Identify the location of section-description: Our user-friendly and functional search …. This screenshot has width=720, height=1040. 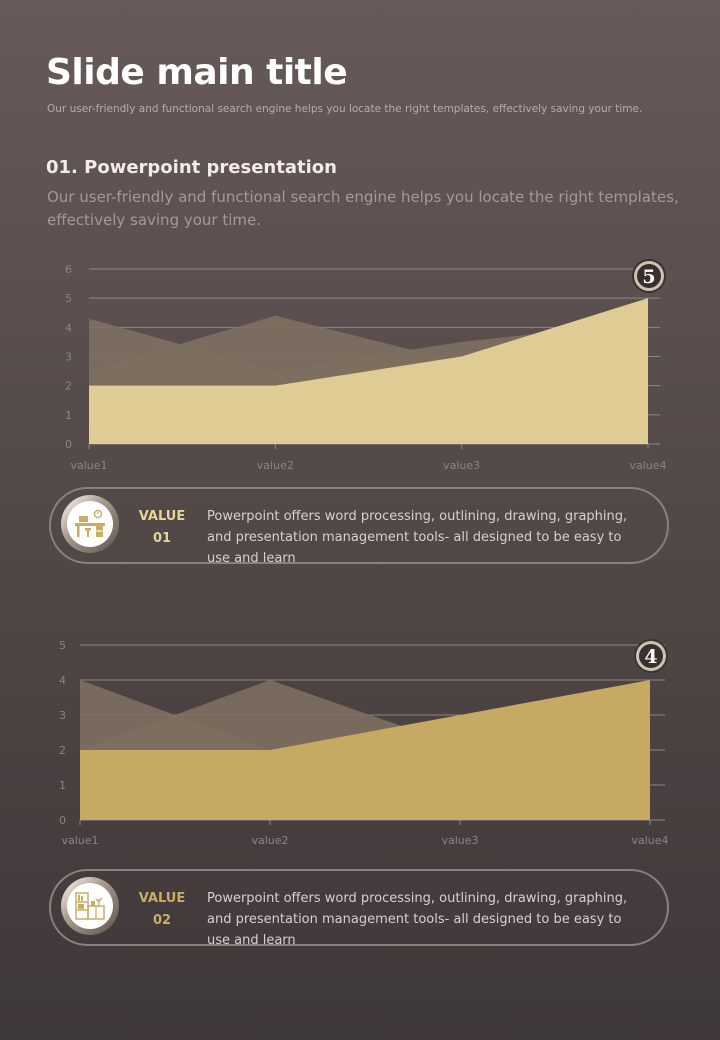
(363, 208).